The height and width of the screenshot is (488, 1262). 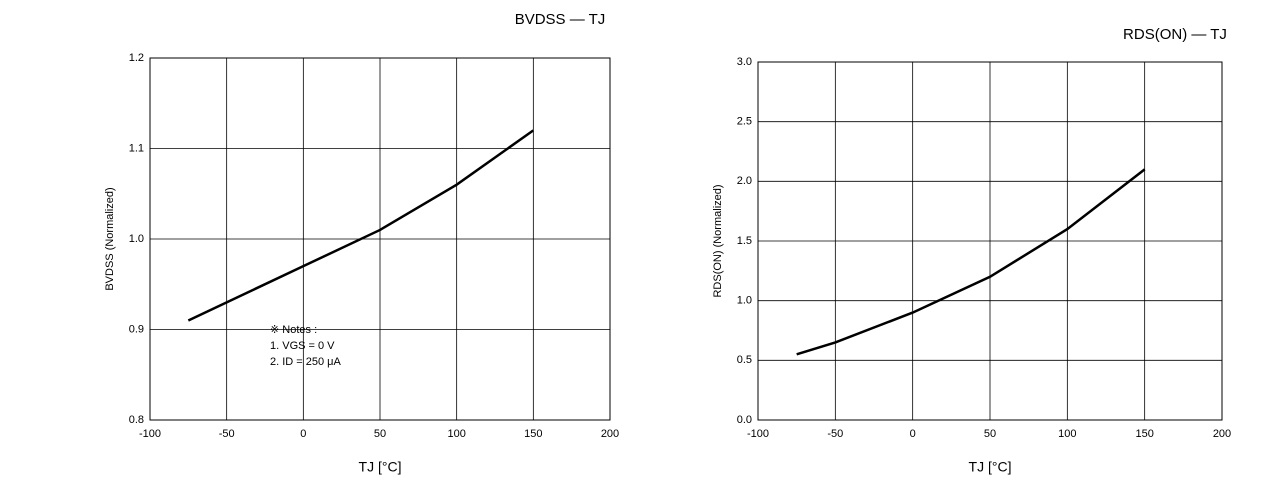 I want to click on y-tick-label: 3.0, so click(x=744, y=62).